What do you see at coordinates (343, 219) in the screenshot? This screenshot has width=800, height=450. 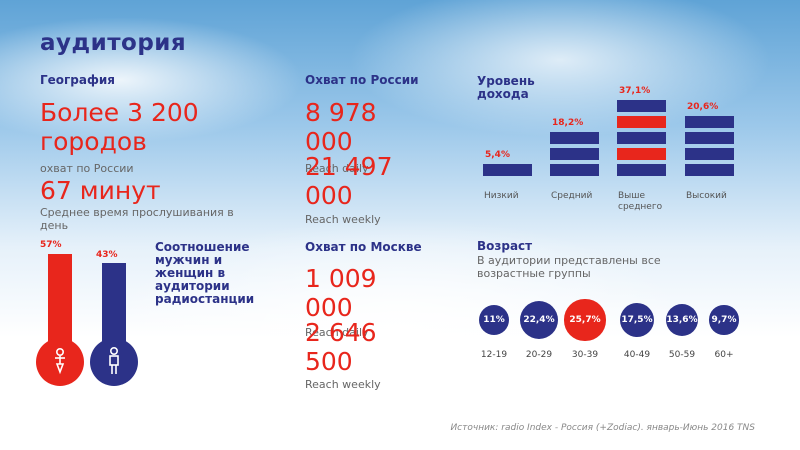 I see `reach-russia-weekly-label: Reach weekly` at bounding box center [343, 219].